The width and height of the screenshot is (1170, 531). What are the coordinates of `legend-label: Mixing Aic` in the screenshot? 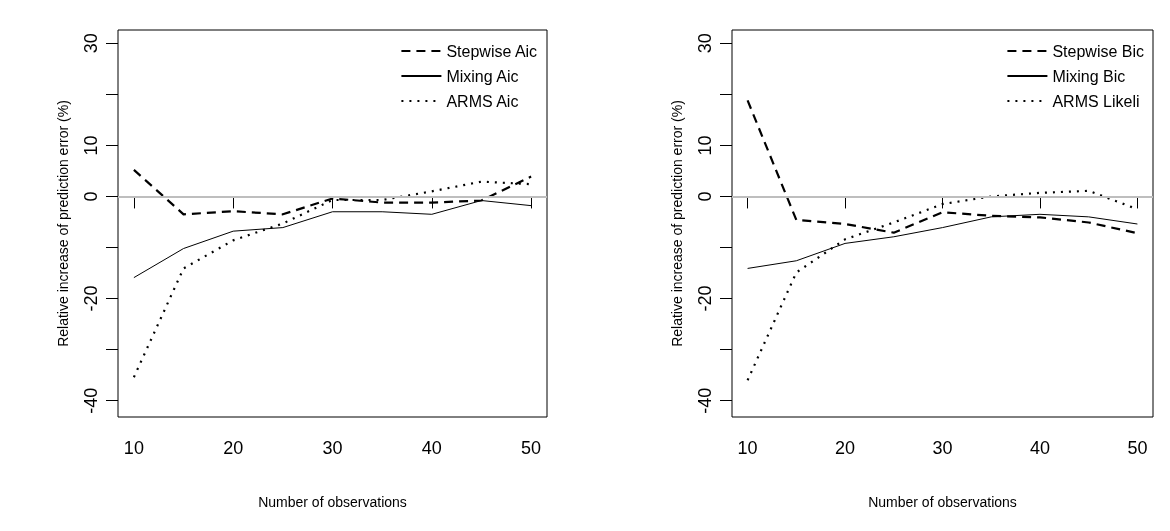 It's located at (482, 76).